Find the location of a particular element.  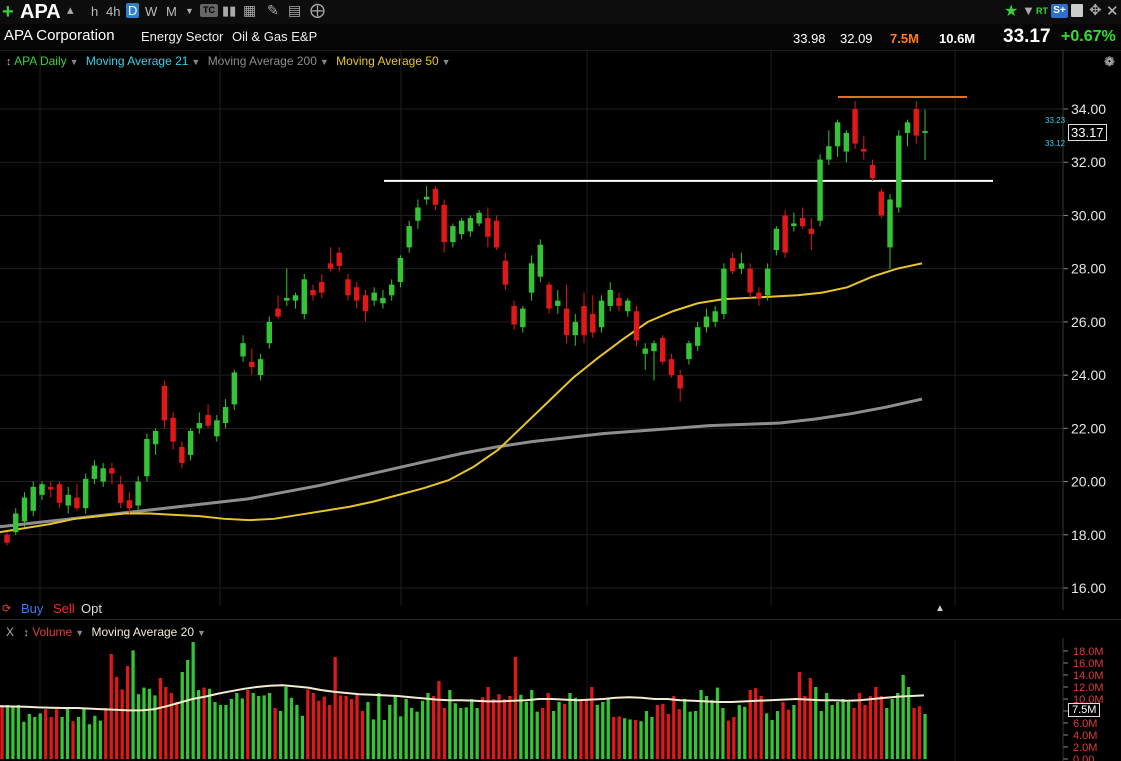

rt-icon: RT is located at coordinates (1042, 11).